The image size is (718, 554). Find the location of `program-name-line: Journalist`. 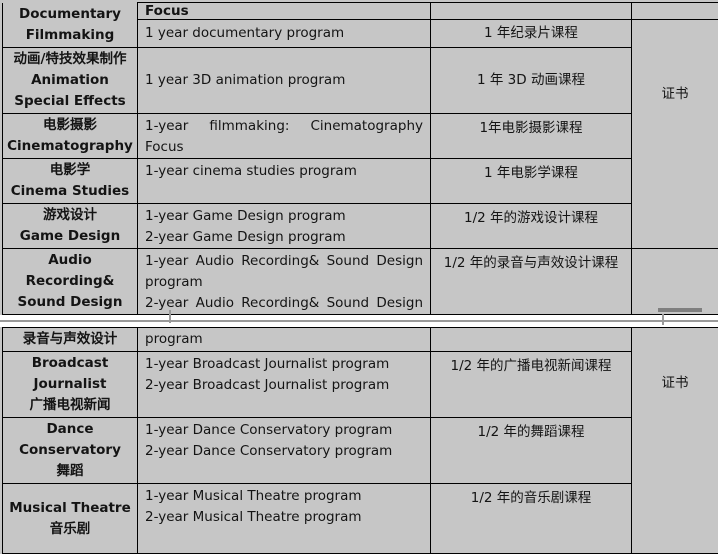

program-name-line: Journalist is located at coordinates (70, 384).